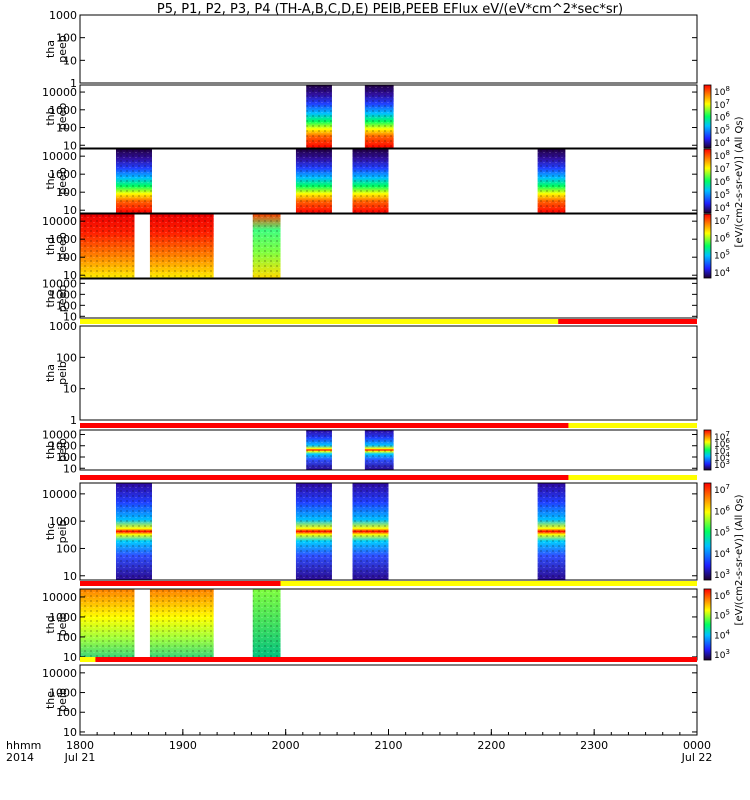 The image size is (750, 800). Describe the element at coordinates (59, 92) in the screenshot. I see `ytick-label-thb-peeb-3: 10000` at that location.